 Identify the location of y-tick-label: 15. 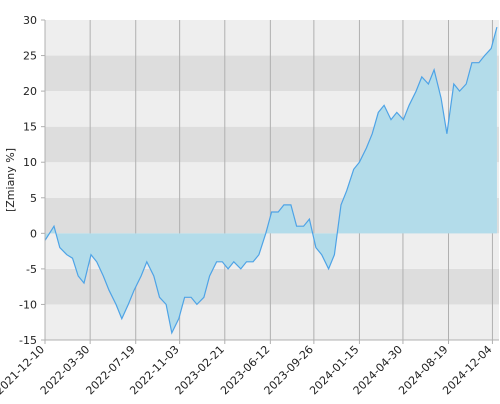
(30, 127).